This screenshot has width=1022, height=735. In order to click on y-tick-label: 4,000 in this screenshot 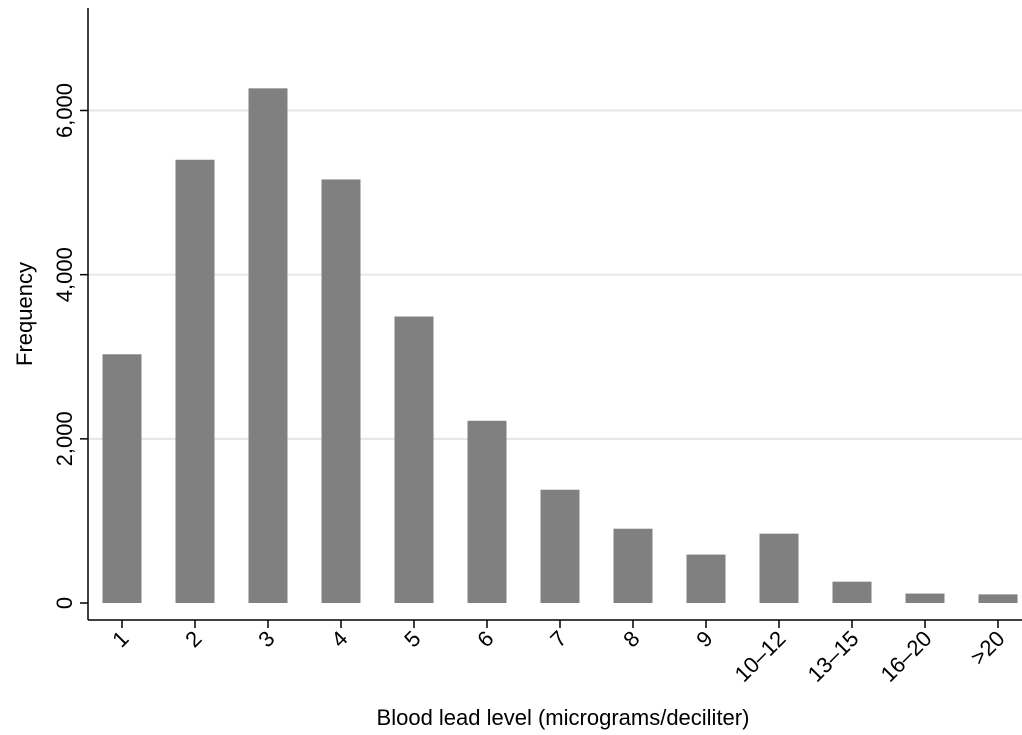, I will do `click(64, 274)`.